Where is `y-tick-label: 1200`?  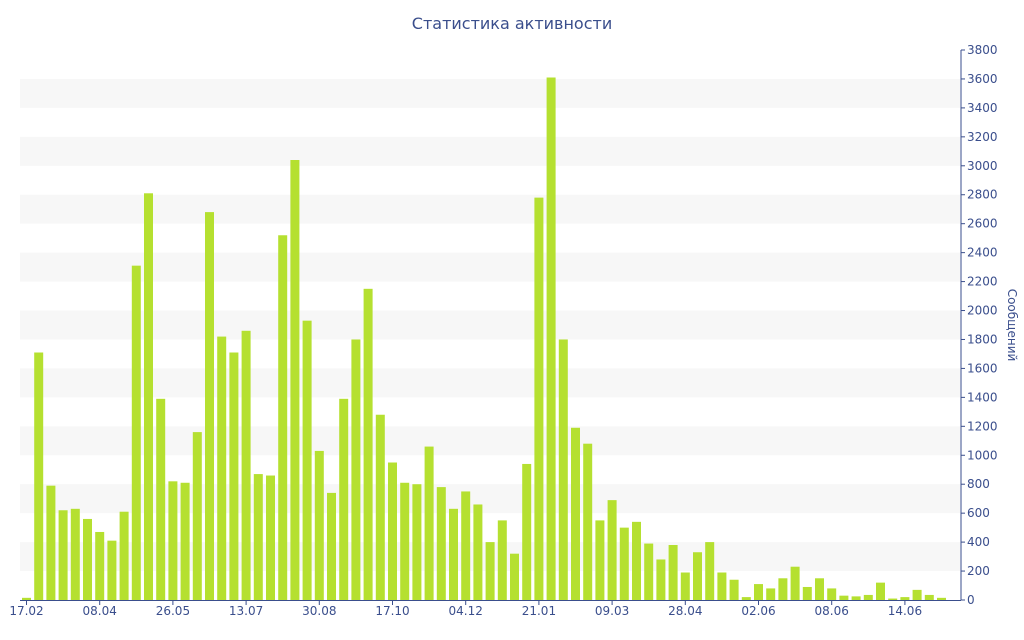 y-tick-label: 1200 is located at coordinates (982, 426).